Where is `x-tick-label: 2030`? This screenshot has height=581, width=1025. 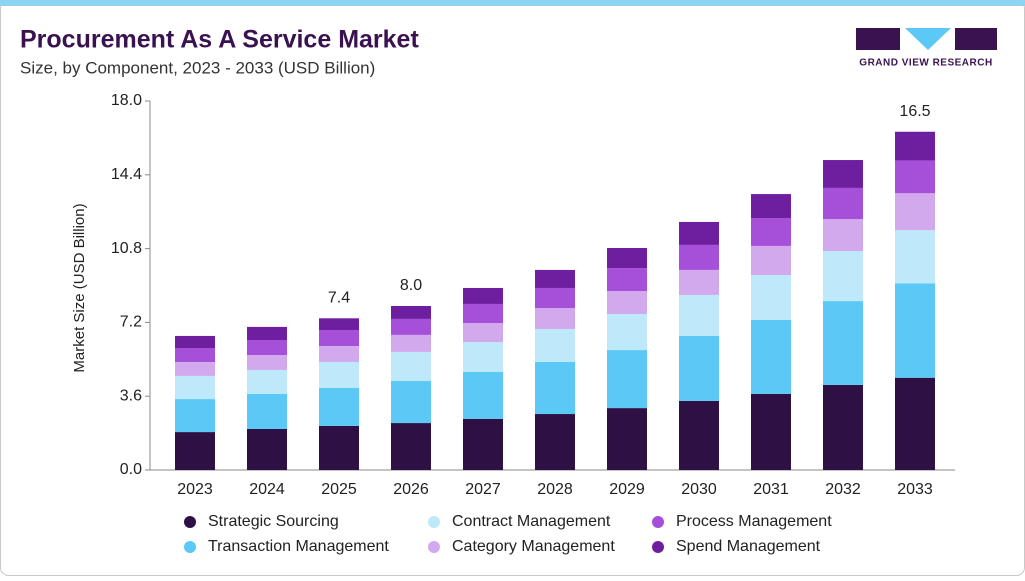 x-tick-label: 2030 is located at coordinates (699, 489).